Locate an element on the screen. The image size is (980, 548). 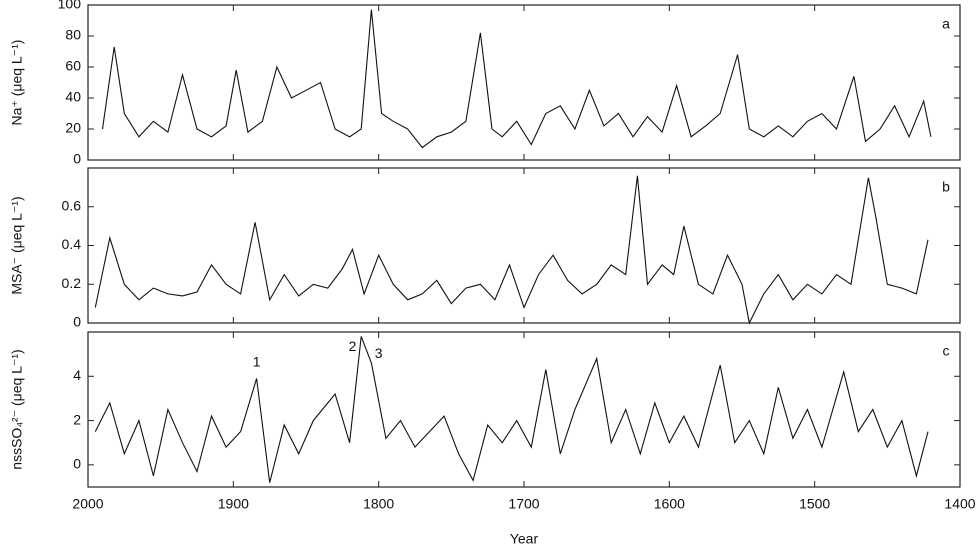
x-tick-label: 1400 is located at coordinates (959, 504).